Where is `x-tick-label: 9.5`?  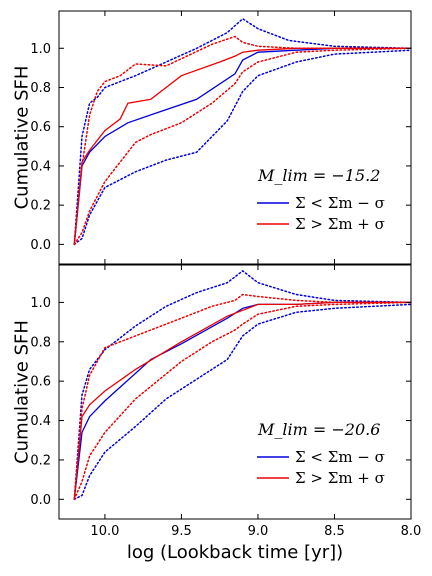 x-tick-label: 9.5 is located at coordinates (181, 531).